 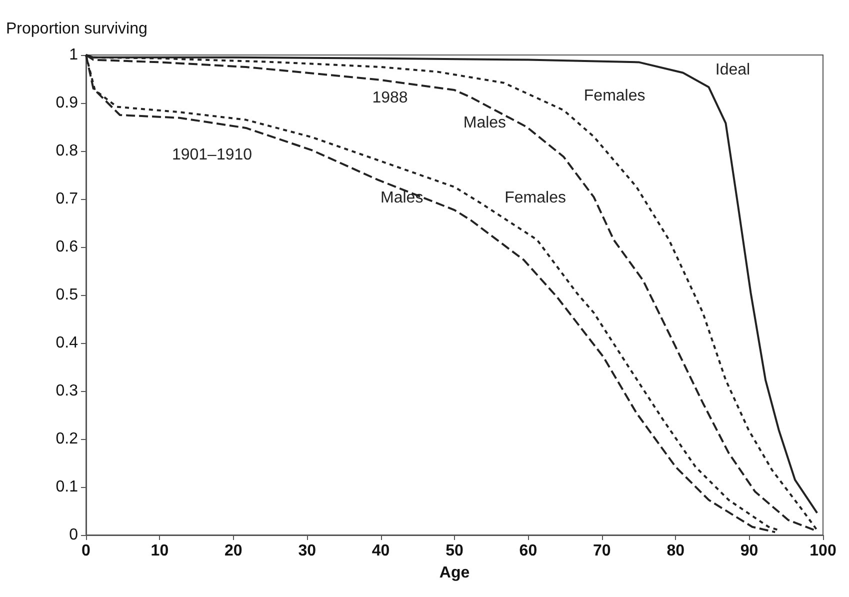 What do you see at coordinates (602, 551) in the screenshot?
I see `x-tick-label: 70` at bounding box center [602, 551].